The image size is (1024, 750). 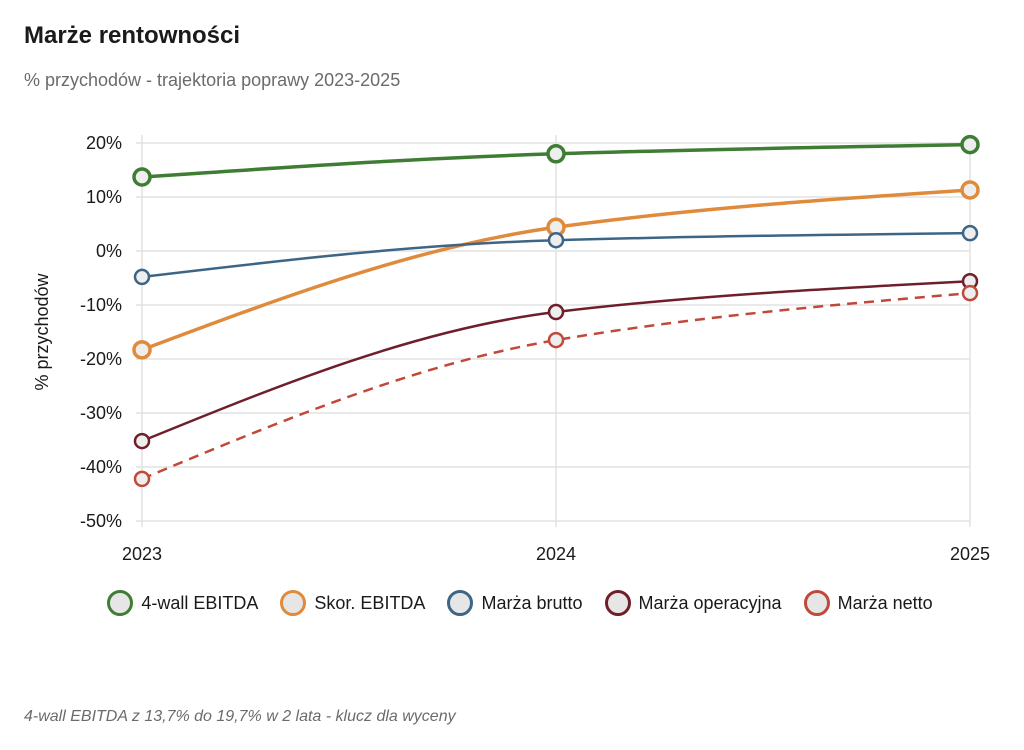 I want to click on series-4-wall-ebitda, so click(x=556, y=160).